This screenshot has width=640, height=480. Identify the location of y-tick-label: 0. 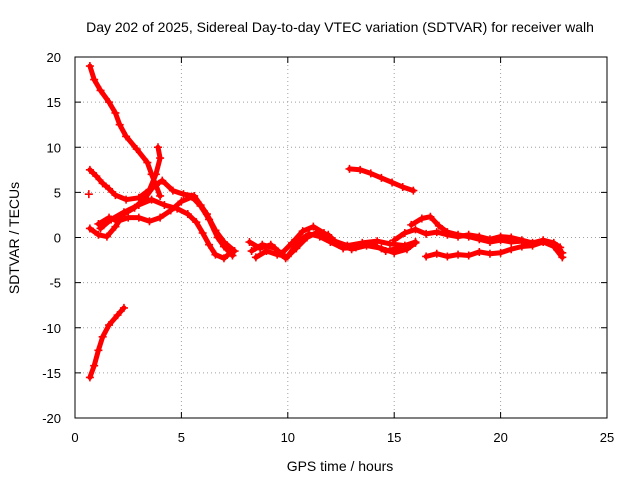
(57, 238).